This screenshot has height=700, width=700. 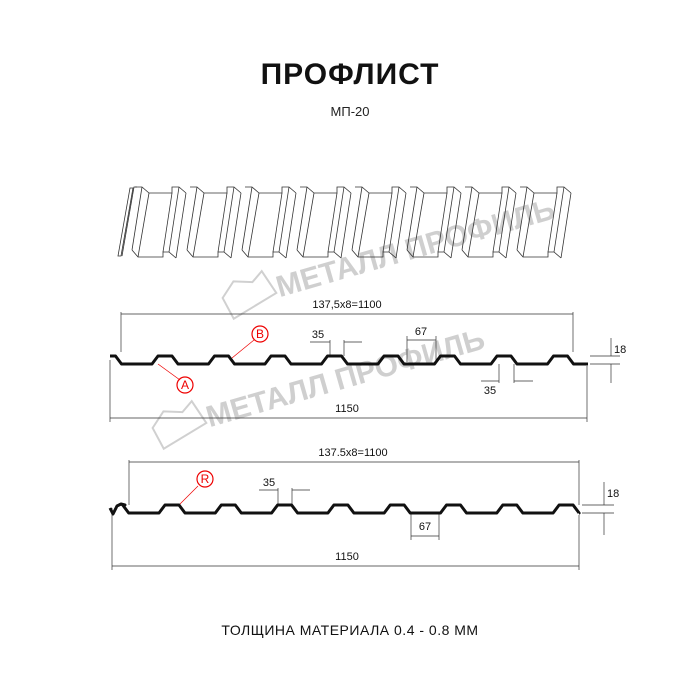 What do you see at coordinates (350, 74) in the screenshot?
I see `page-title: ПРОФЛИСТ` at bounding box center [350, 74].